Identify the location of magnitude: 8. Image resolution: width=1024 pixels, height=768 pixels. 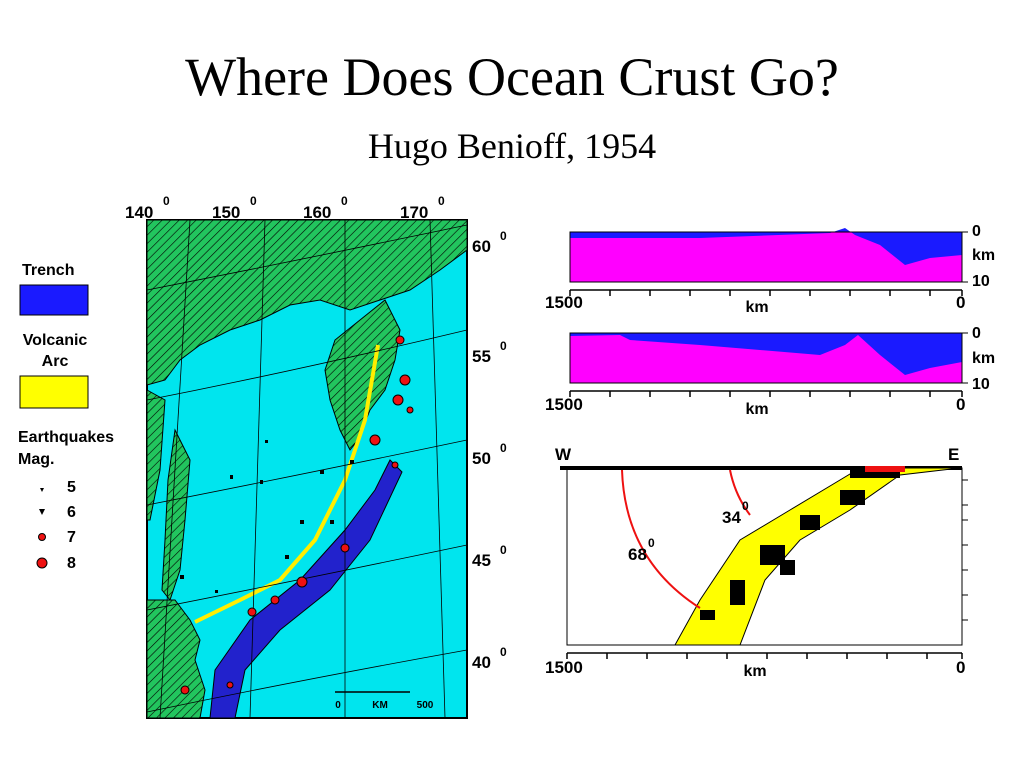
(71, 563).